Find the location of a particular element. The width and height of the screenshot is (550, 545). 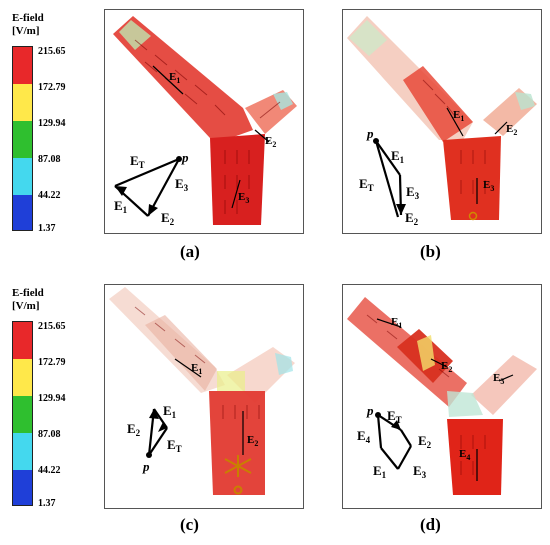

field-map-d: E1 E2 E3 E4 p ET E4 E2 E1 E3 is located at coordinates (442, 396).